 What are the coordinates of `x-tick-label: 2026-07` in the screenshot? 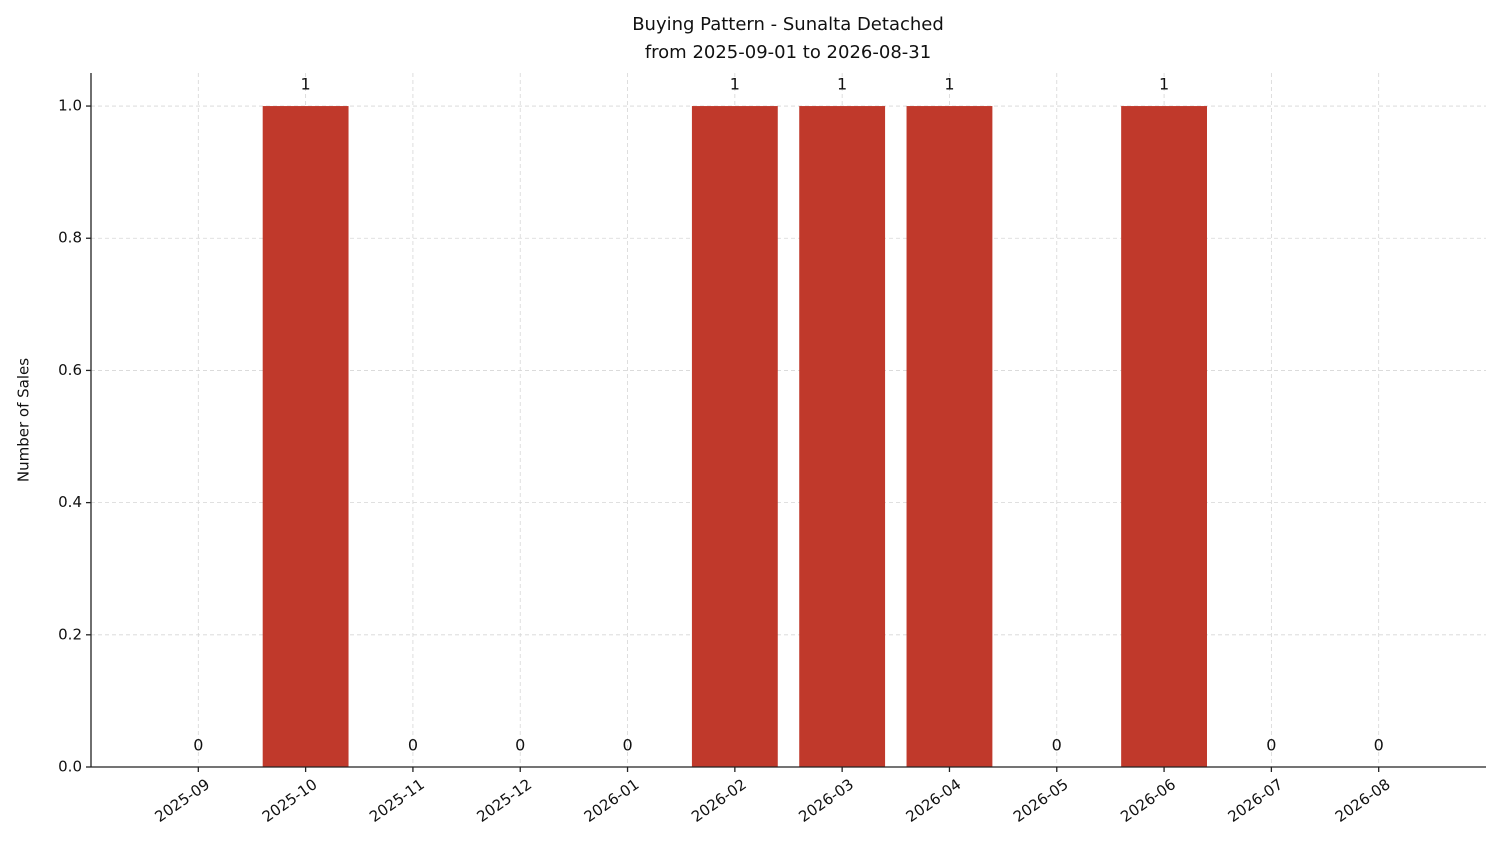 It's located at (1256, 800).